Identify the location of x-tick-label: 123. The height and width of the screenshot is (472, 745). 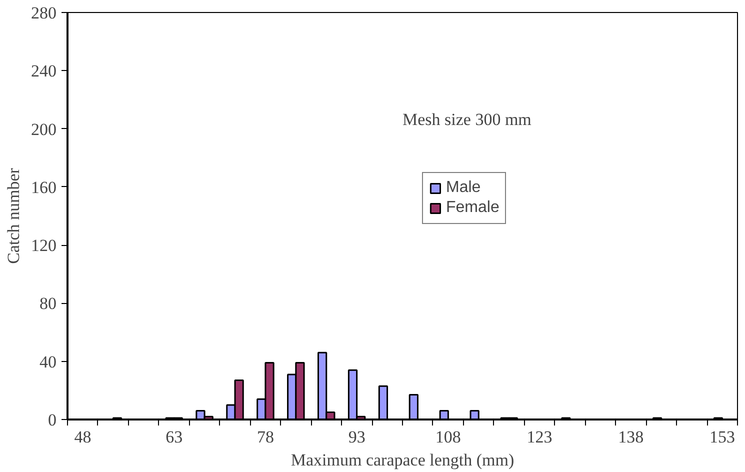
(539, 437).